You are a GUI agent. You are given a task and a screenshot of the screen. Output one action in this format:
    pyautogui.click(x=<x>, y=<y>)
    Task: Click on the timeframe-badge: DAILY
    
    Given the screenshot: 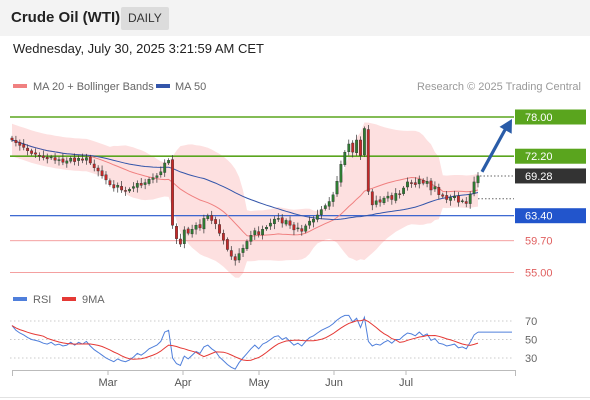 What is the action you would take?
    pyautogui.click(x=145, y=18)
    